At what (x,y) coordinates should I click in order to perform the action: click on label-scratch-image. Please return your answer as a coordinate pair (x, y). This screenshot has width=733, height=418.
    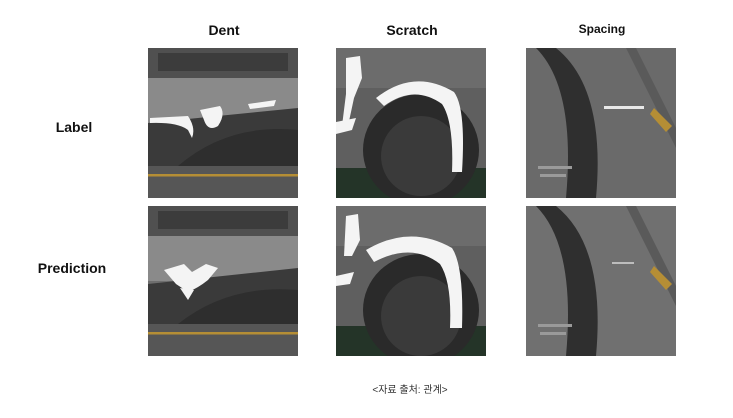
    Looking at the image, I should click on (411, 123).